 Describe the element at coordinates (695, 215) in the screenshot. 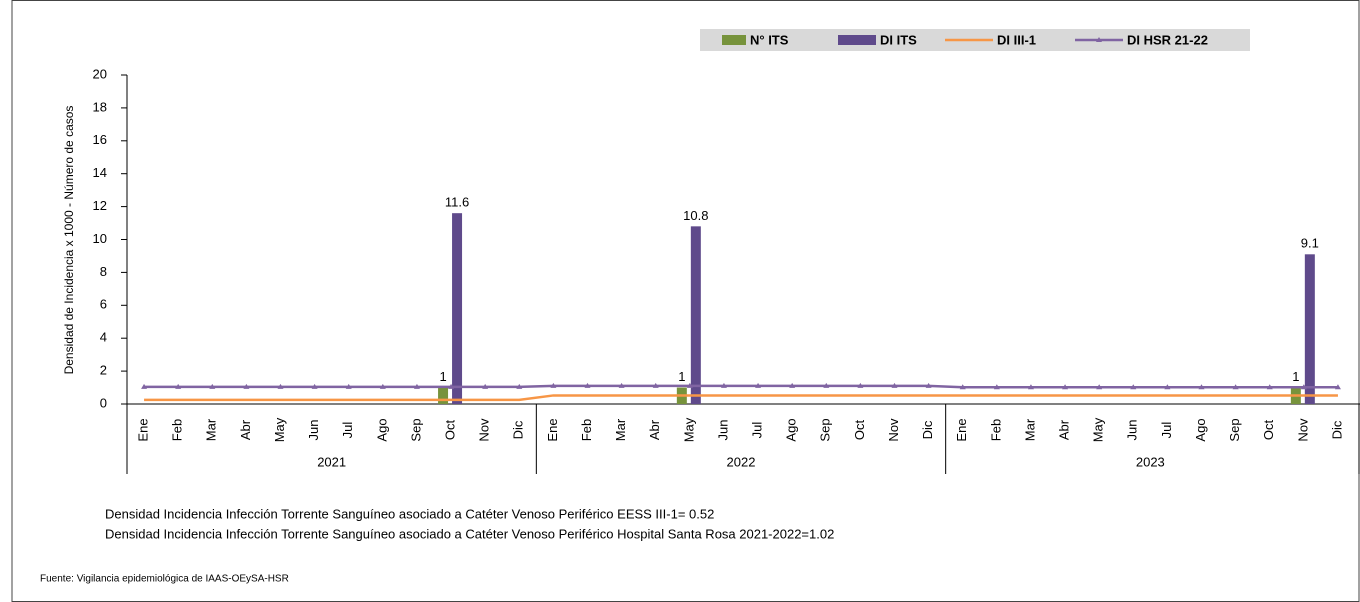

I see `data-label: 10.8` at that location.